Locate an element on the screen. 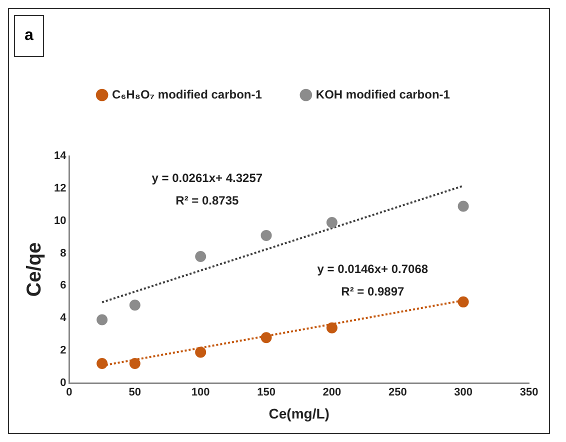  x-tick-label: 150 is located at coordinates (266, 392).